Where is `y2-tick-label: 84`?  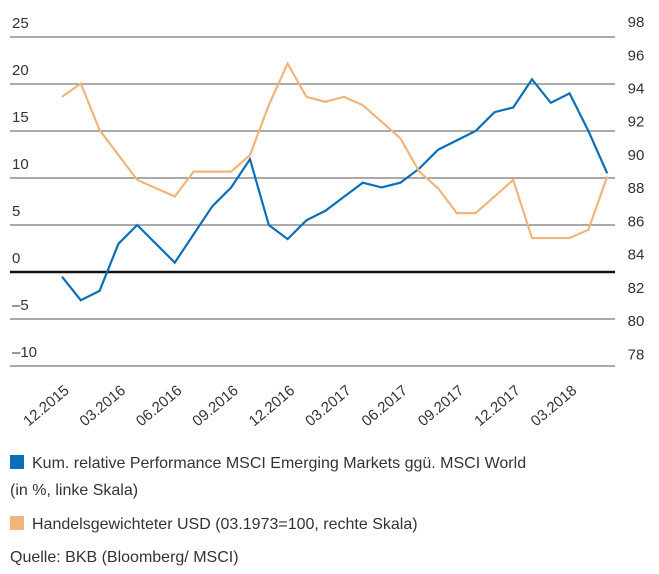
y2-tick-label: 84 is located at coordinates (636, 255).